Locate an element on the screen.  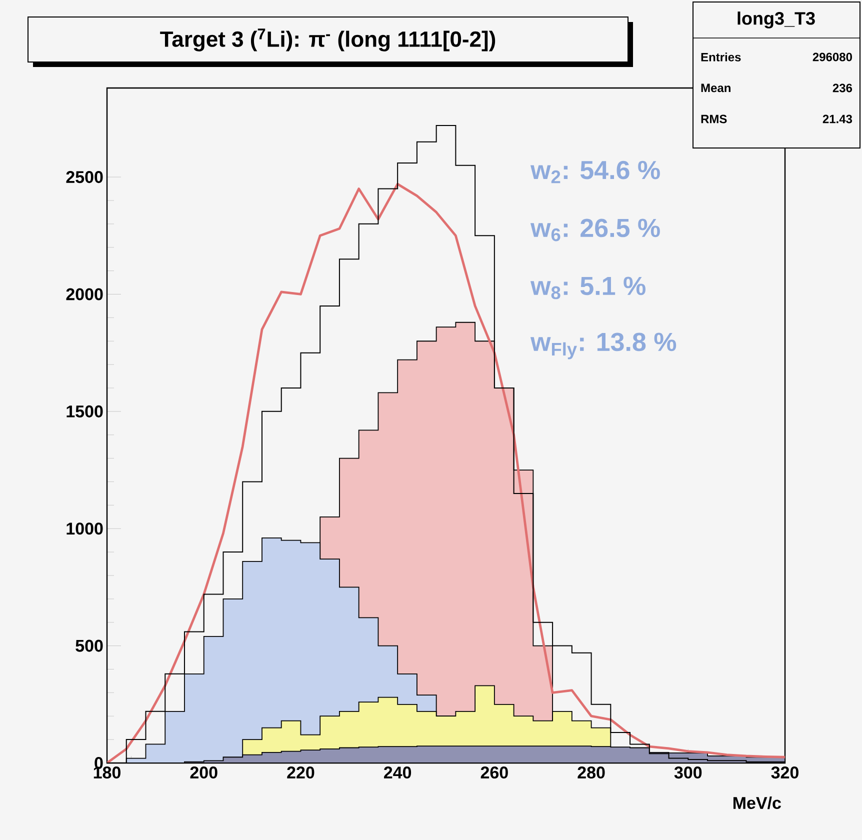
annotation: Mean is located at coordinates (715, 88).